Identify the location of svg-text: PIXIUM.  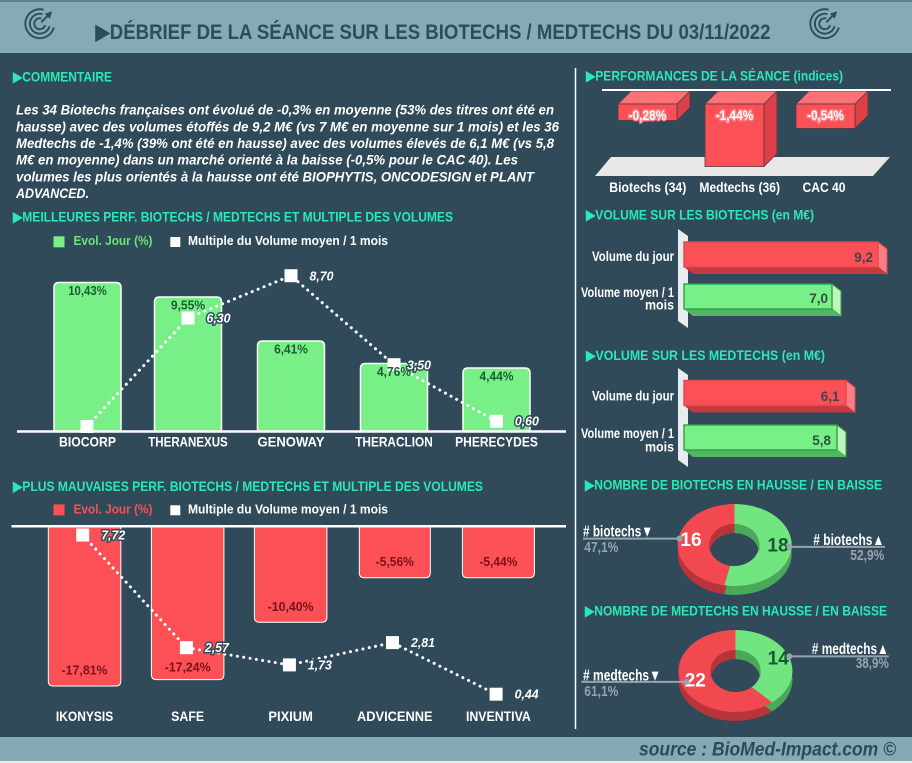
(290, 716).